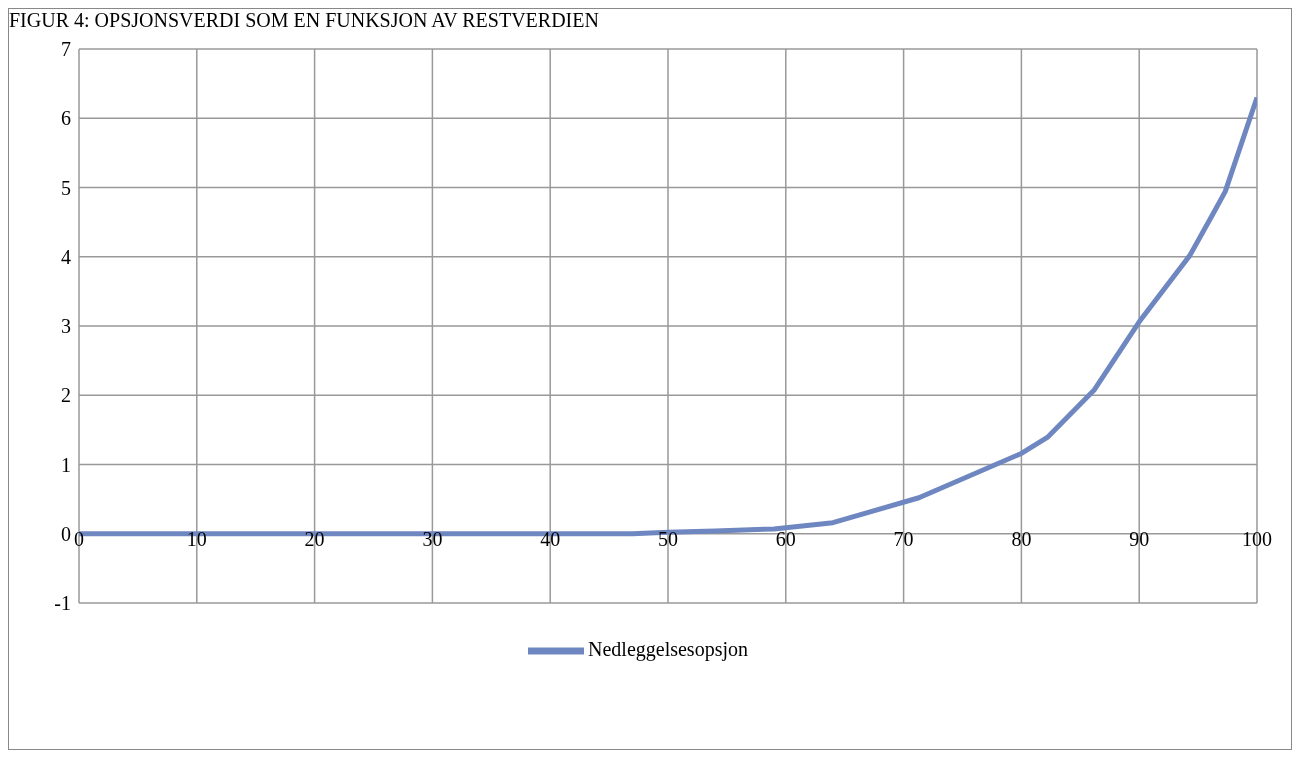 The height and width of the screenshot is (758, 1298). I want to click on x-tick-label: 60, so click(785, 539).